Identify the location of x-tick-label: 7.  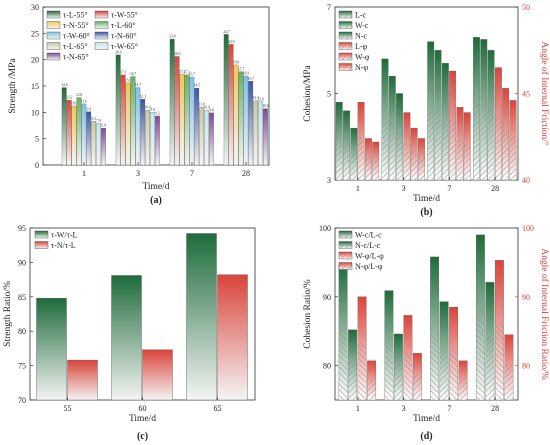
(449, 188).